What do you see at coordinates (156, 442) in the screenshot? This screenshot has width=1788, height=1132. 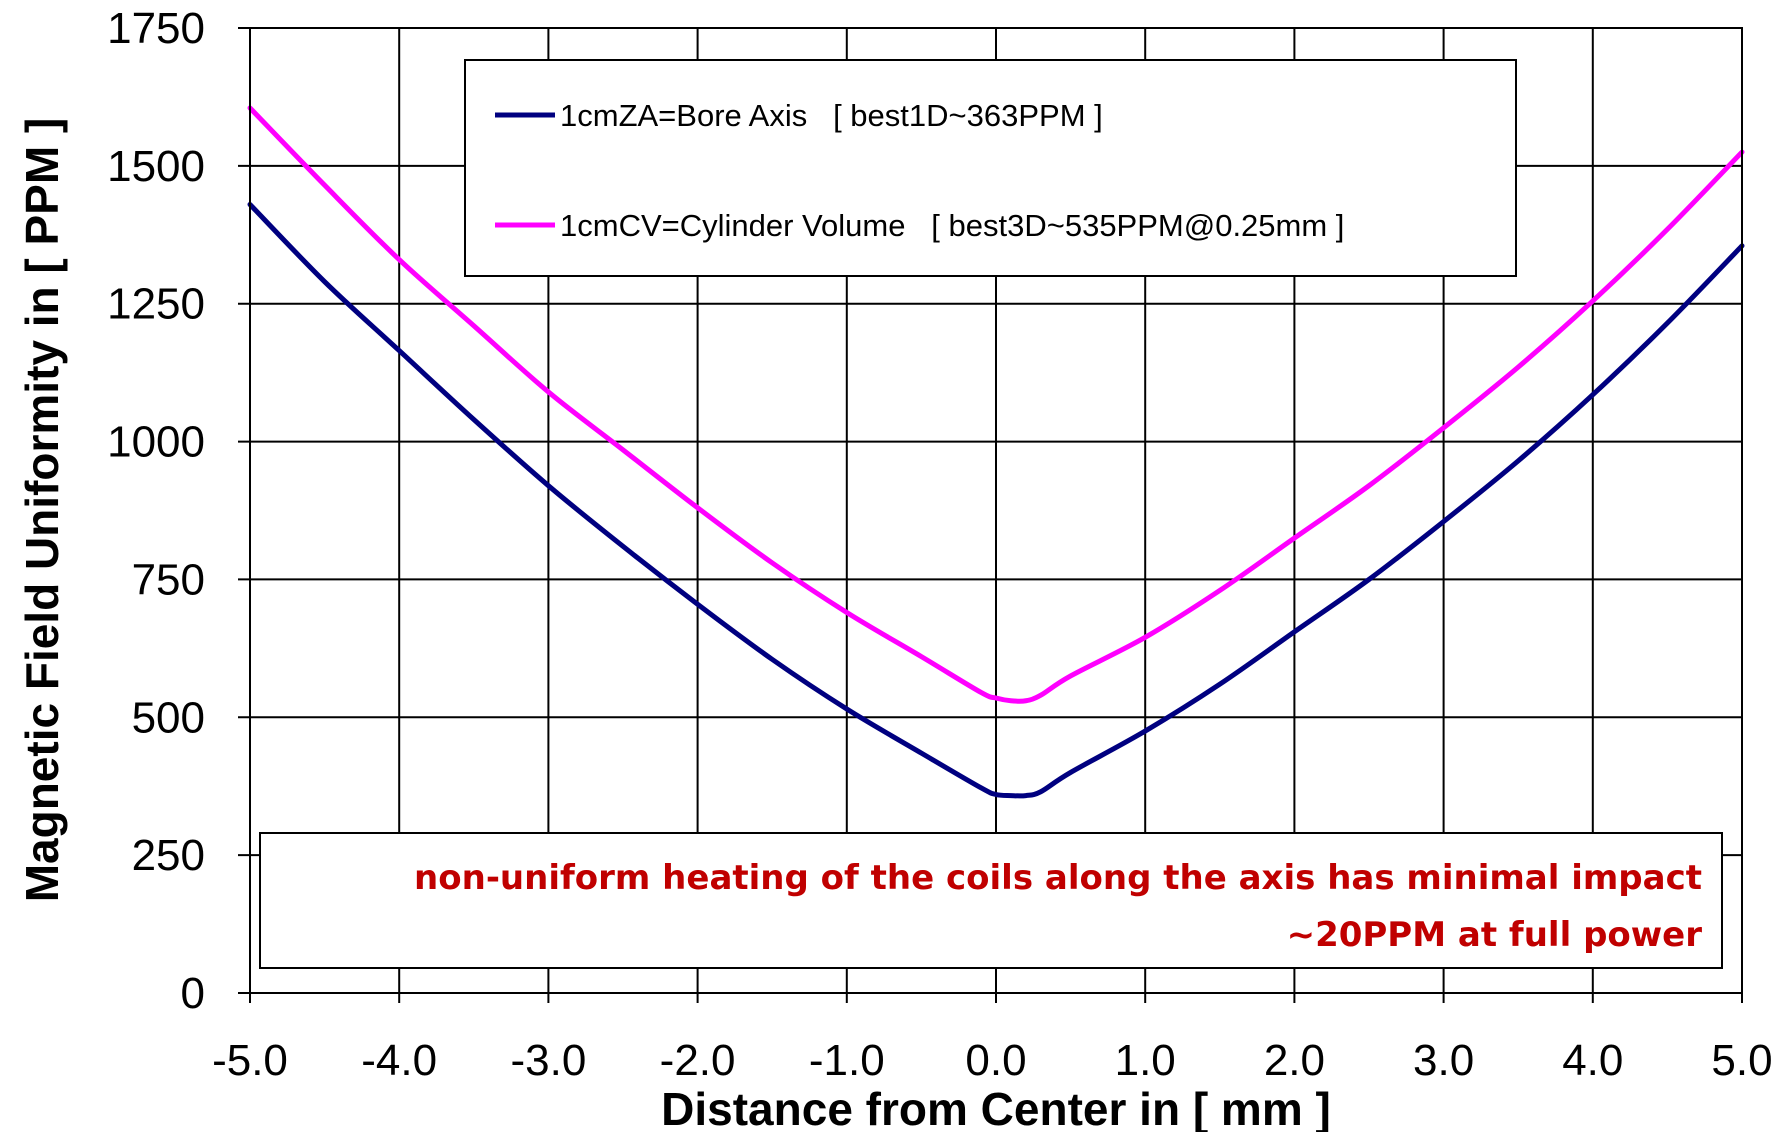 I see `y-tick-label: 1000` at bounding box center [156, 442].